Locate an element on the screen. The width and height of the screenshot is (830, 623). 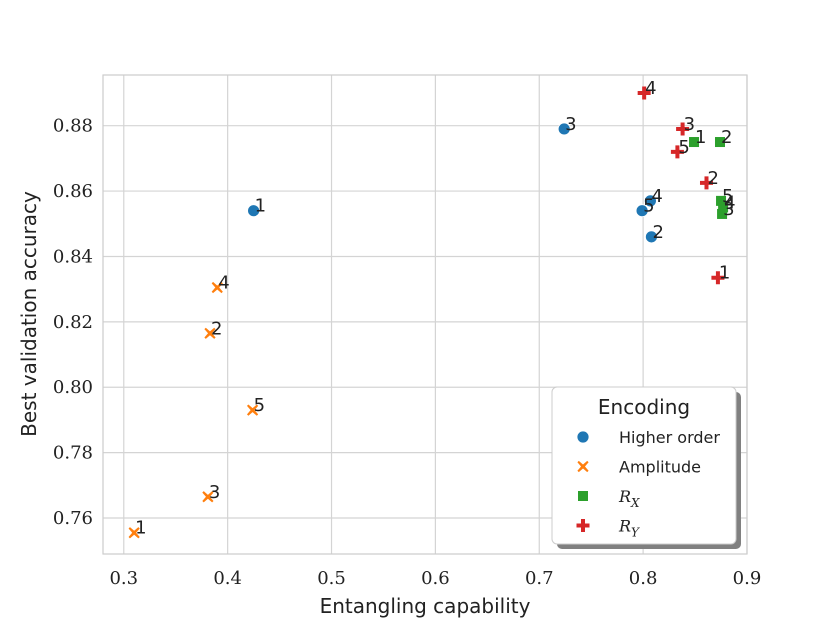
x-tick-label: 0.4 is located at coordinates (227, 578).